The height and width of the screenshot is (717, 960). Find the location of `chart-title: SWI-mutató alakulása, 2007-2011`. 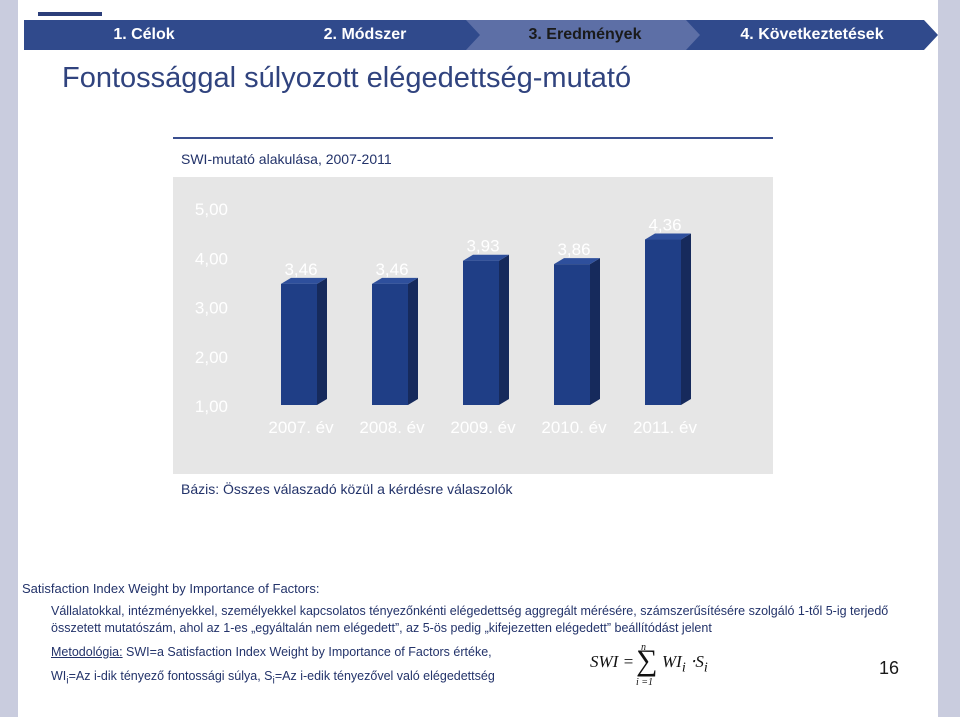

chart-title: SWI-mutató alakulása, 2007-2011 is located at coordinates (286, 159).